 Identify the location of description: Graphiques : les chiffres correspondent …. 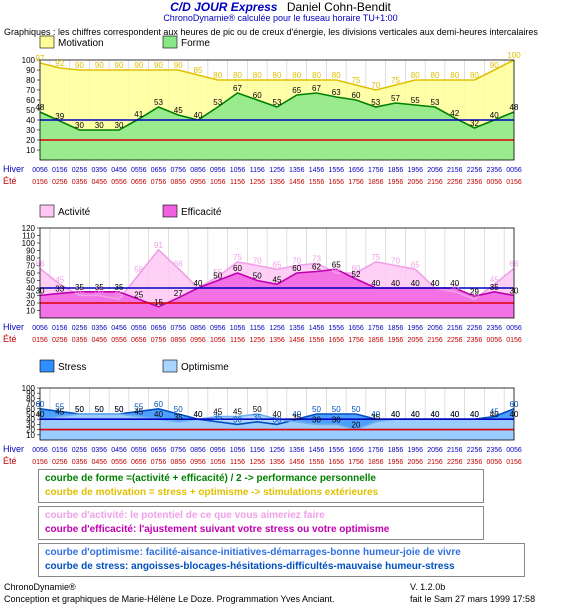
(271, 32).